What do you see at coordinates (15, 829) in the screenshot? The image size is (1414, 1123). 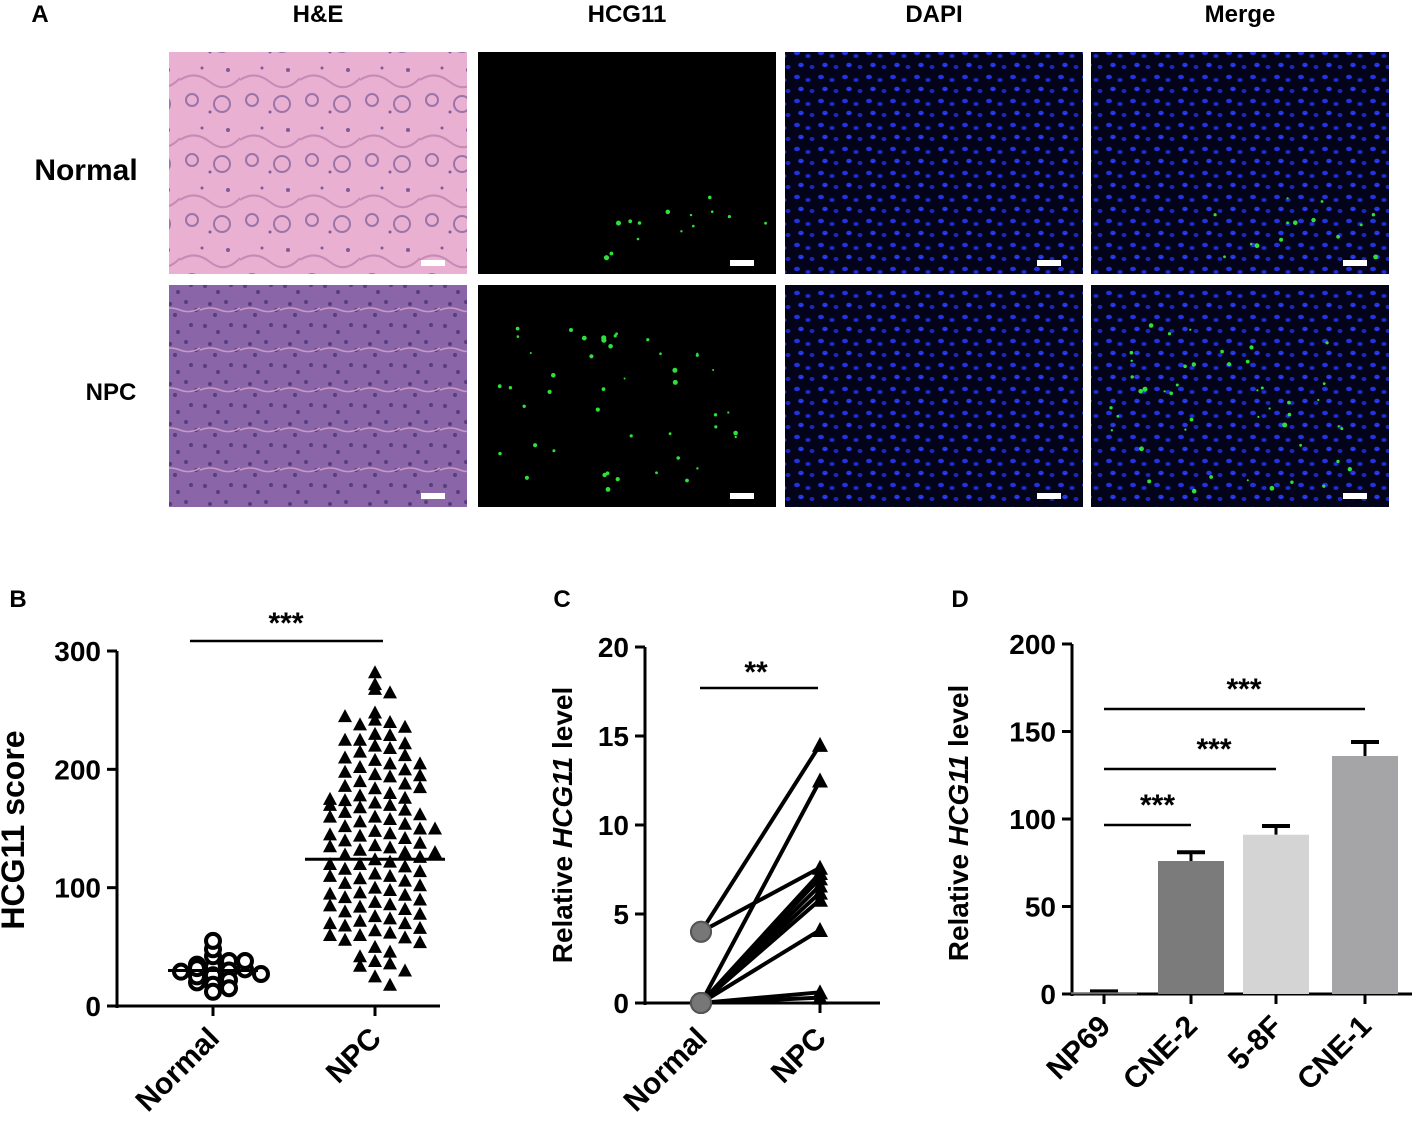 I see `b-y-axis-label: HCG11 score` at bounding box center [15, 829].